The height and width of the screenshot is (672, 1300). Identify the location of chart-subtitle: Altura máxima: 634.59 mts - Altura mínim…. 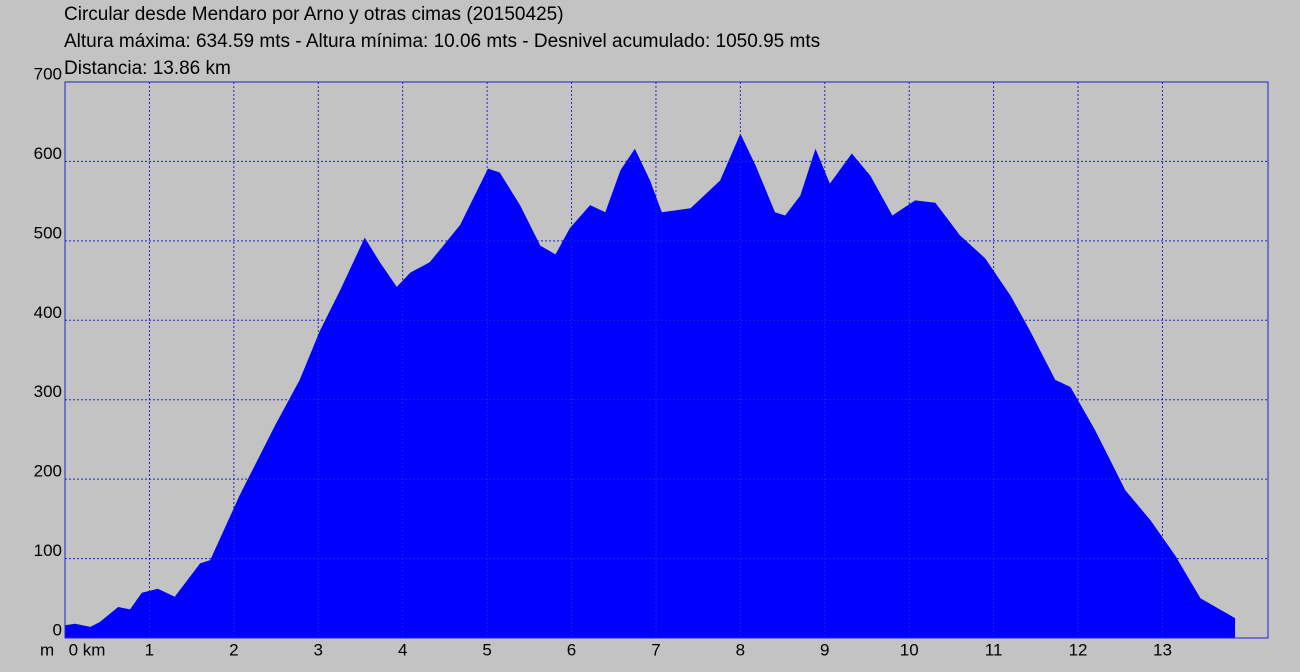
(442, 41).